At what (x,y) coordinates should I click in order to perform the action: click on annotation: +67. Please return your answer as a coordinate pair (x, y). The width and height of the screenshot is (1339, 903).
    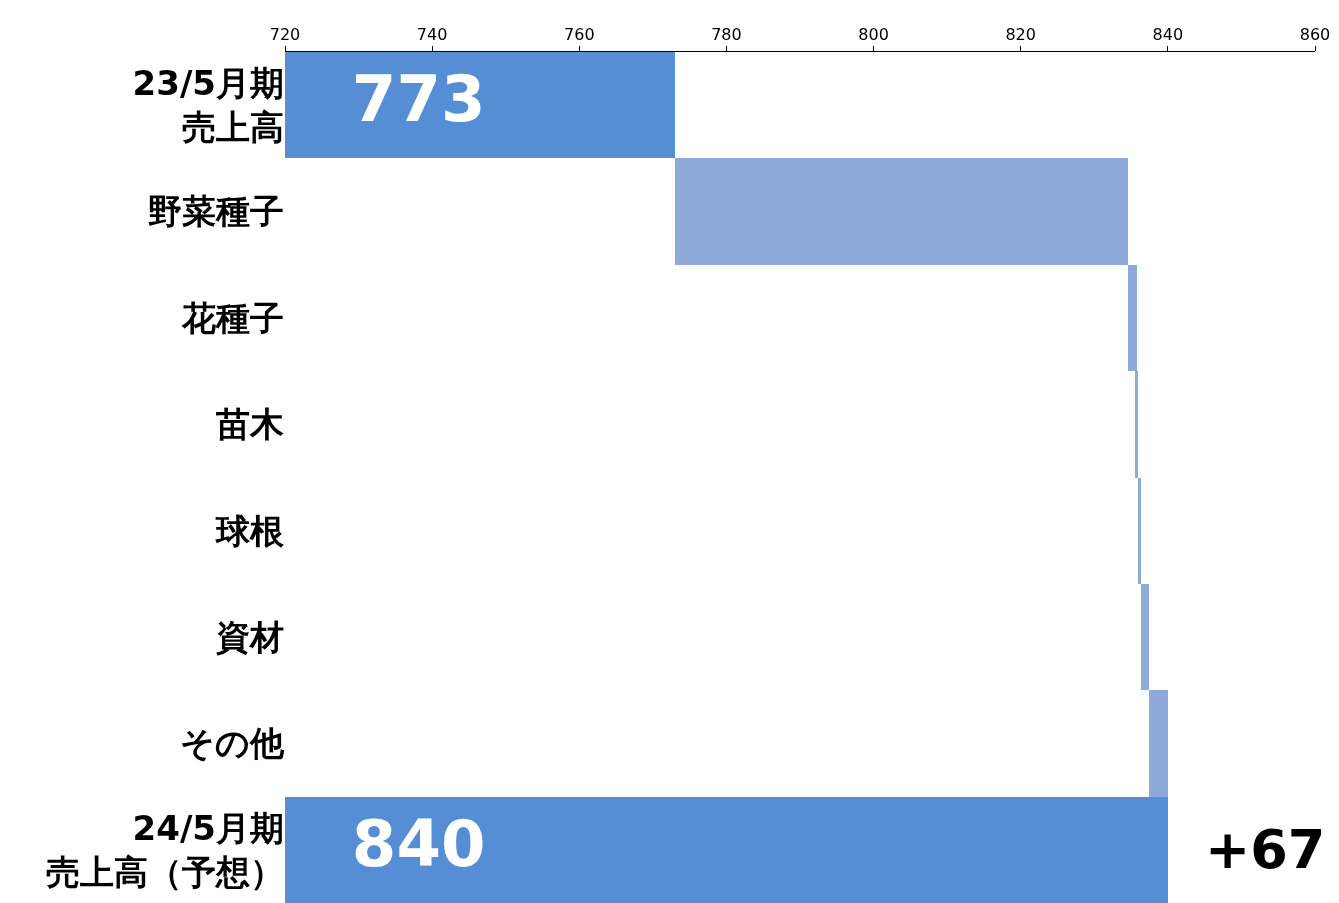
    Looking at the image, I should click on (1265, 849).